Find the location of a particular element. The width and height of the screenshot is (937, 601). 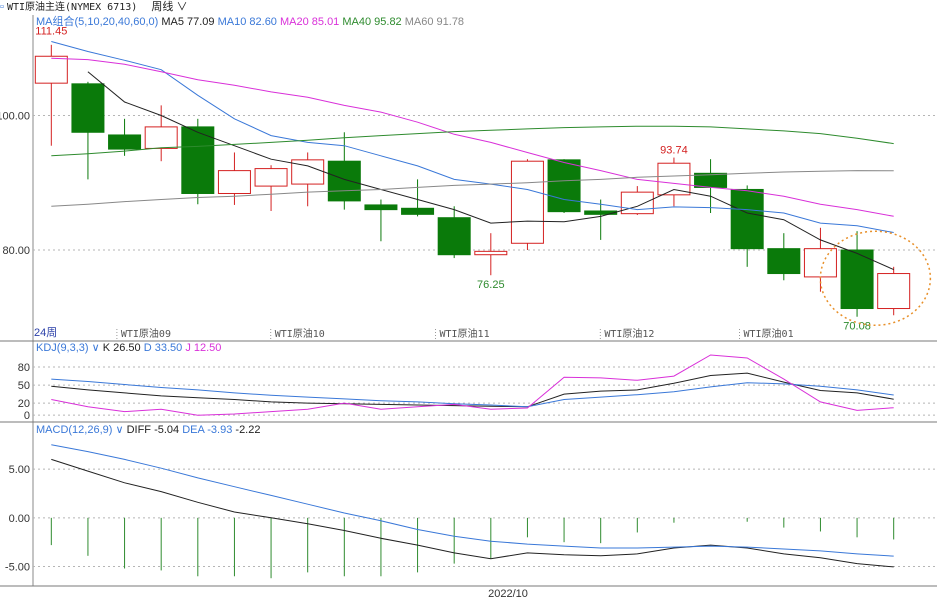

kdj-legend-item: K 26.50 is located at coordinates (123, 348).